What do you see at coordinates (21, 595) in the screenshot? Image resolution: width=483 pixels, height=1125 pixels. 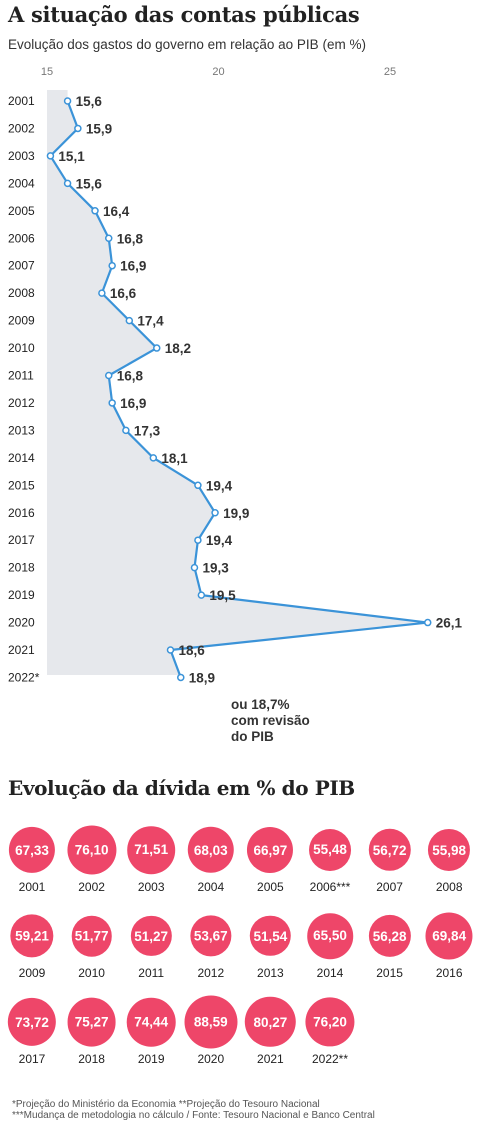 I see `year-label: 2019` at bounding box center [21, 595].